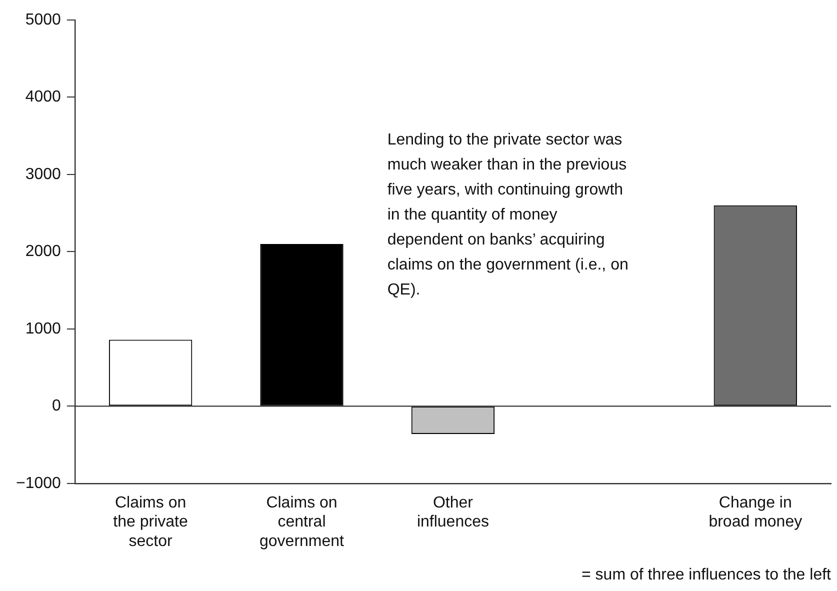 This screenshot has height=591, width=837. What do you see at coordinates (43, 329) in the screenshot?
I see `y-tick-label: 1000` at bounding box center [43, 329].